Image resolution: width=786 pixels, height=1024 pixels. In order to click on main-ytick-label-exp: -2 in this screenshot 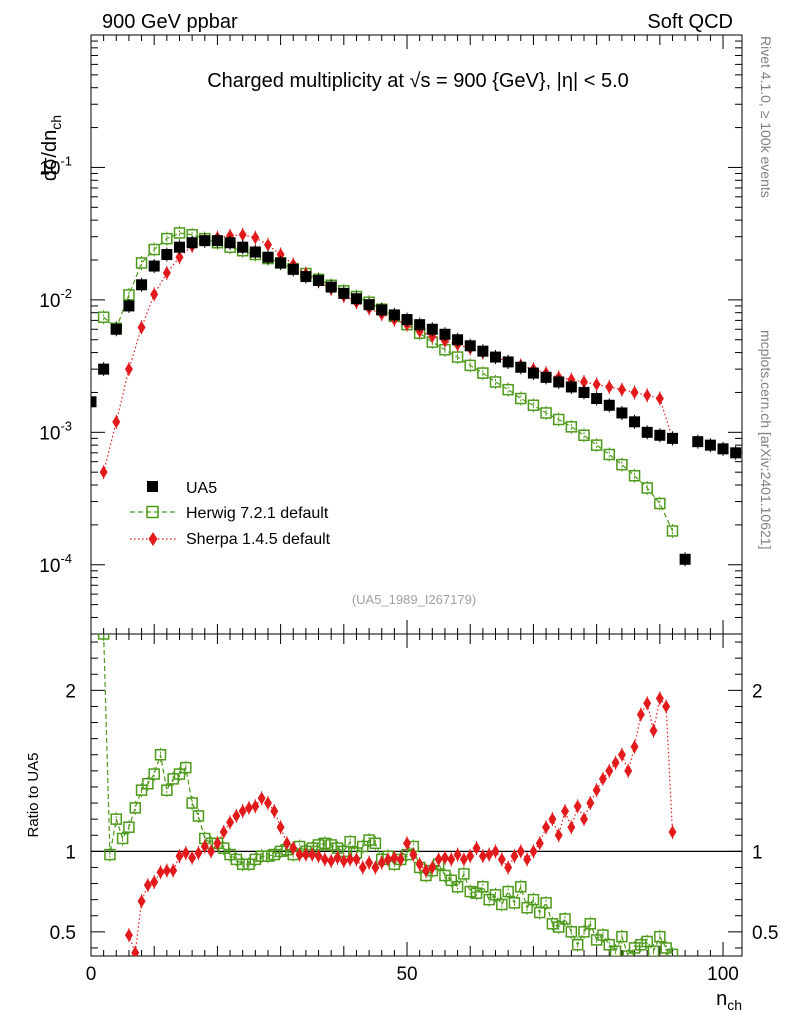, I will do `click(66, 293)`.